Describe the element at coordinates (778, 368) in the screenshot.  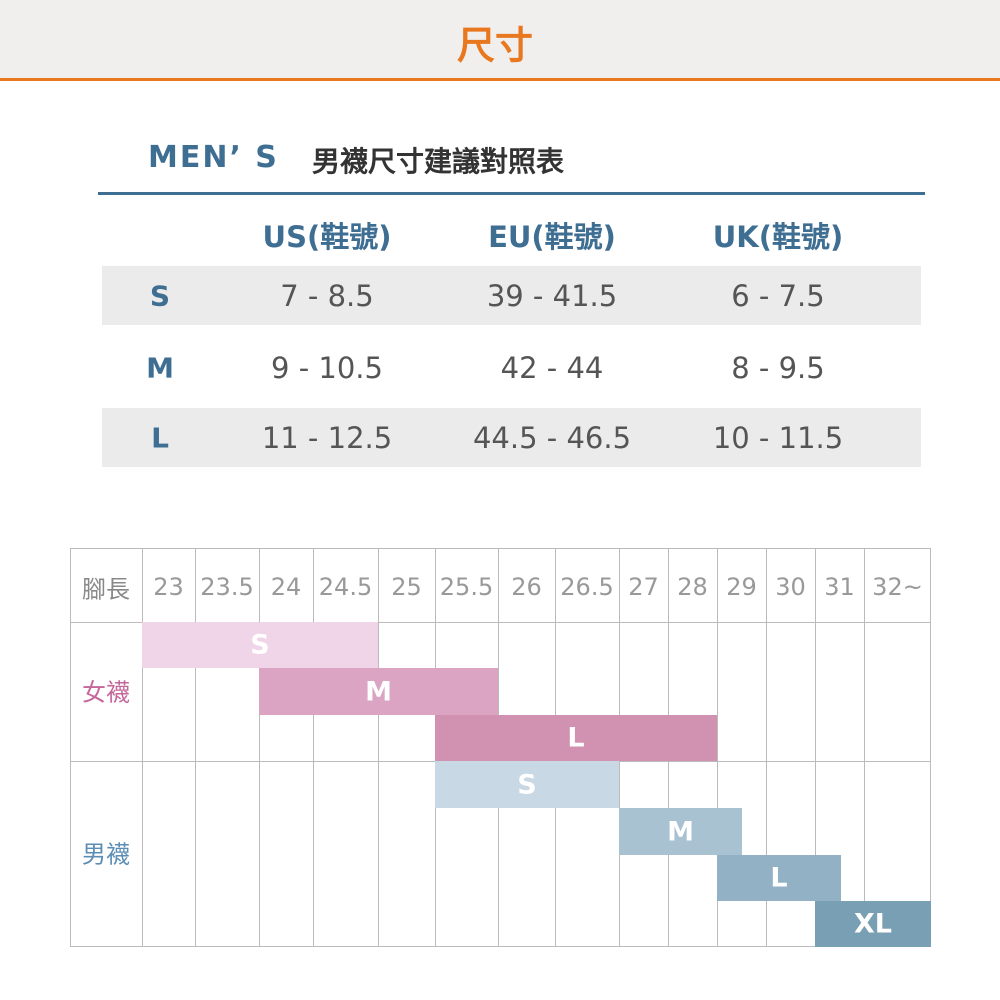
I see `size-value: 8 - 9.5` at that location.